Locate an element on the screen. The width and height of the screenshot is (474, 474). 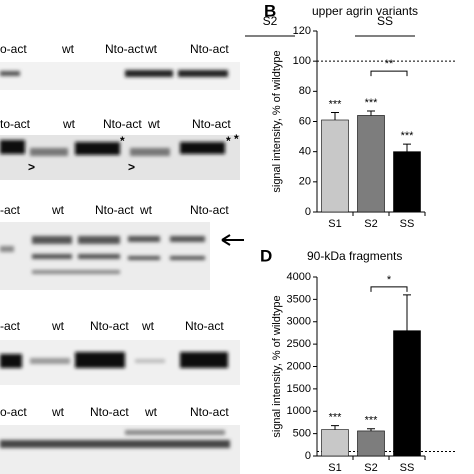
arrow is located at coordinates (232, 240).